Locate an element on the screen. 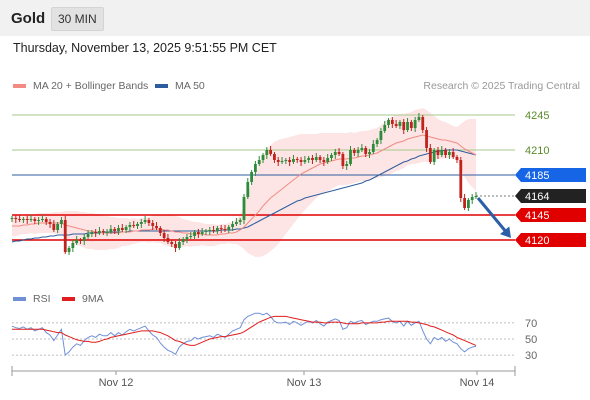  ma50-swatch is located at coordinates (161, 86).